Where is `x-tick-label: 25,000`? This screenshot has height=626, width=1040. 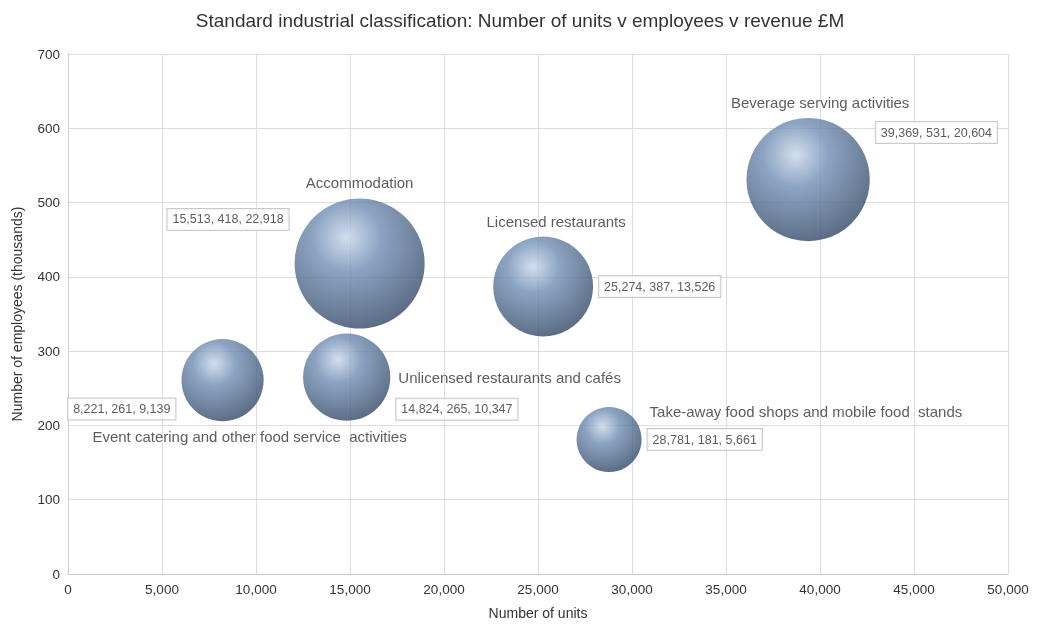 x-tick-label: 25,000 is located at coordinates (538, 589).